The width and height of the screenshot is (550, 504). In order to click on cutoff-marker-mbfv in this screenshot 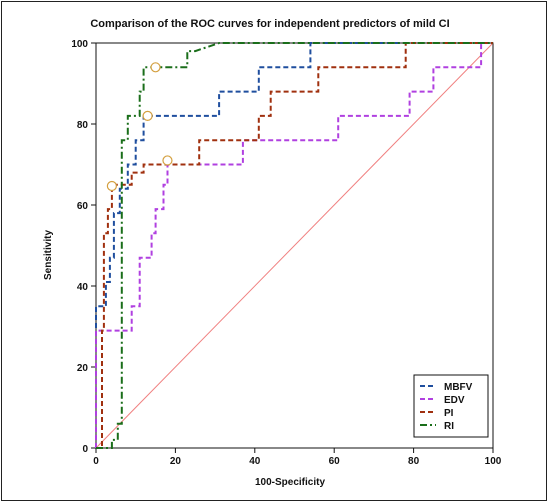, I will do `click(147, 116)`.